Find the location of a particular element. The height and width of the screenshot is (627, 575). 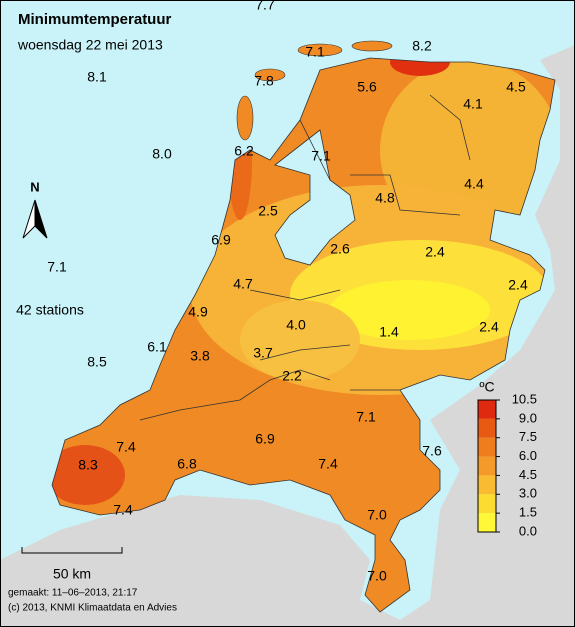

station-value: 2.2 is located at coordinates (292, 376).